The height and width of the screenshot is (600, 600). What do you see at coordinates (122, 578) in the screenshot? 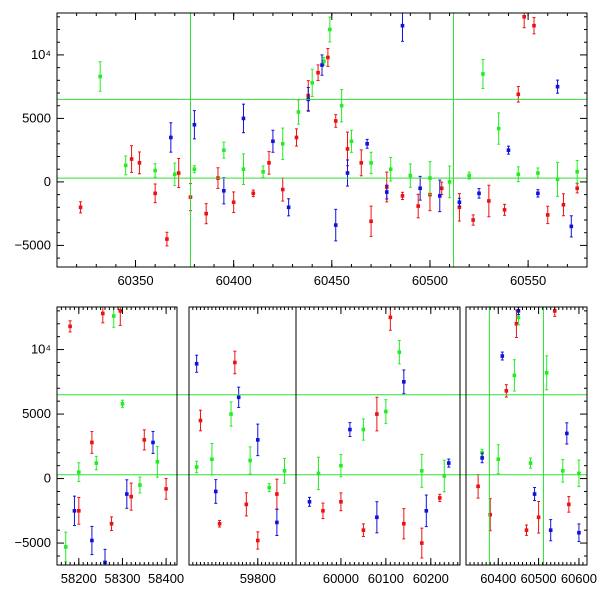
I see `bottom-x-tick-label: 58300` at bounding box center [122, 578].